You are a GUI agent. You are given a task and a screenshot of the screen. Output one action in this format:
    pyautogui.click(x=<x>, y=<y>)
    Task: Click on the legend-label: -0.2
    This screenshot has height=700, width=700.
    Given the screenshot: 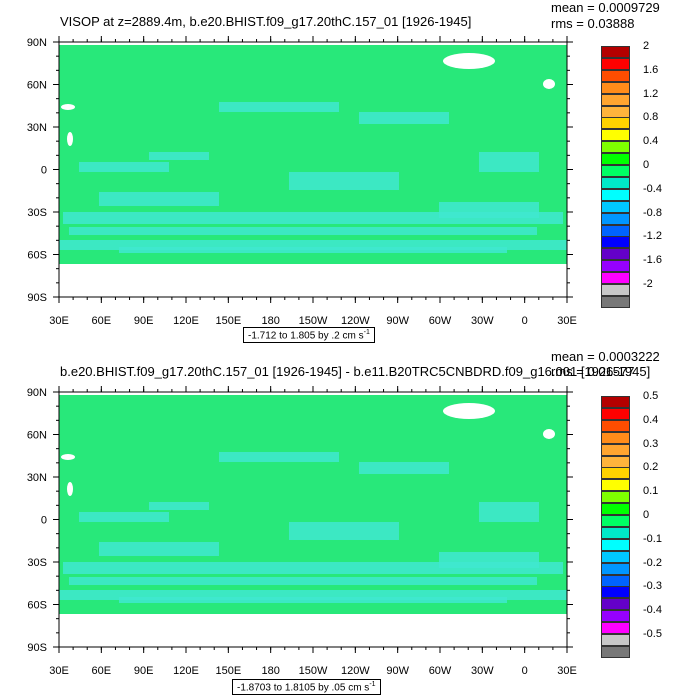 What is the action you would take?
    pyautogui.click(x=652, y=562)
    